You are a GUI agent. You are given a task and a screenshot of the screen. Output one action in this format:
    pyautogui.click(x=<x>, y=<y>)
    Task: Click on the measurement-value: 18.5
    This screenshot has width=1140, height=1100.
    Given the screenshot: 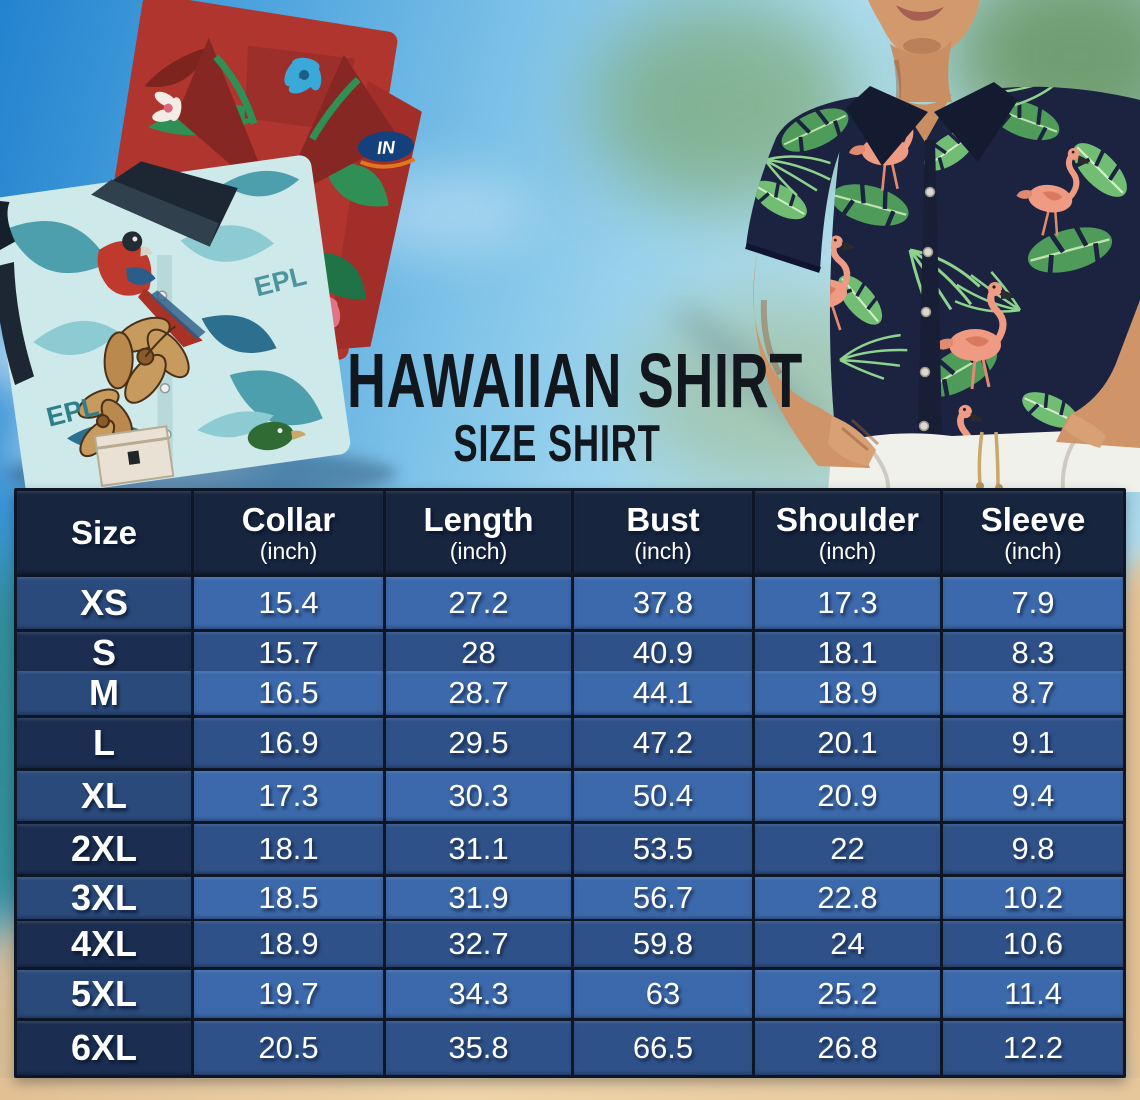 What is the action you would take?
    pyautogui.click(x=288, y=898)
    